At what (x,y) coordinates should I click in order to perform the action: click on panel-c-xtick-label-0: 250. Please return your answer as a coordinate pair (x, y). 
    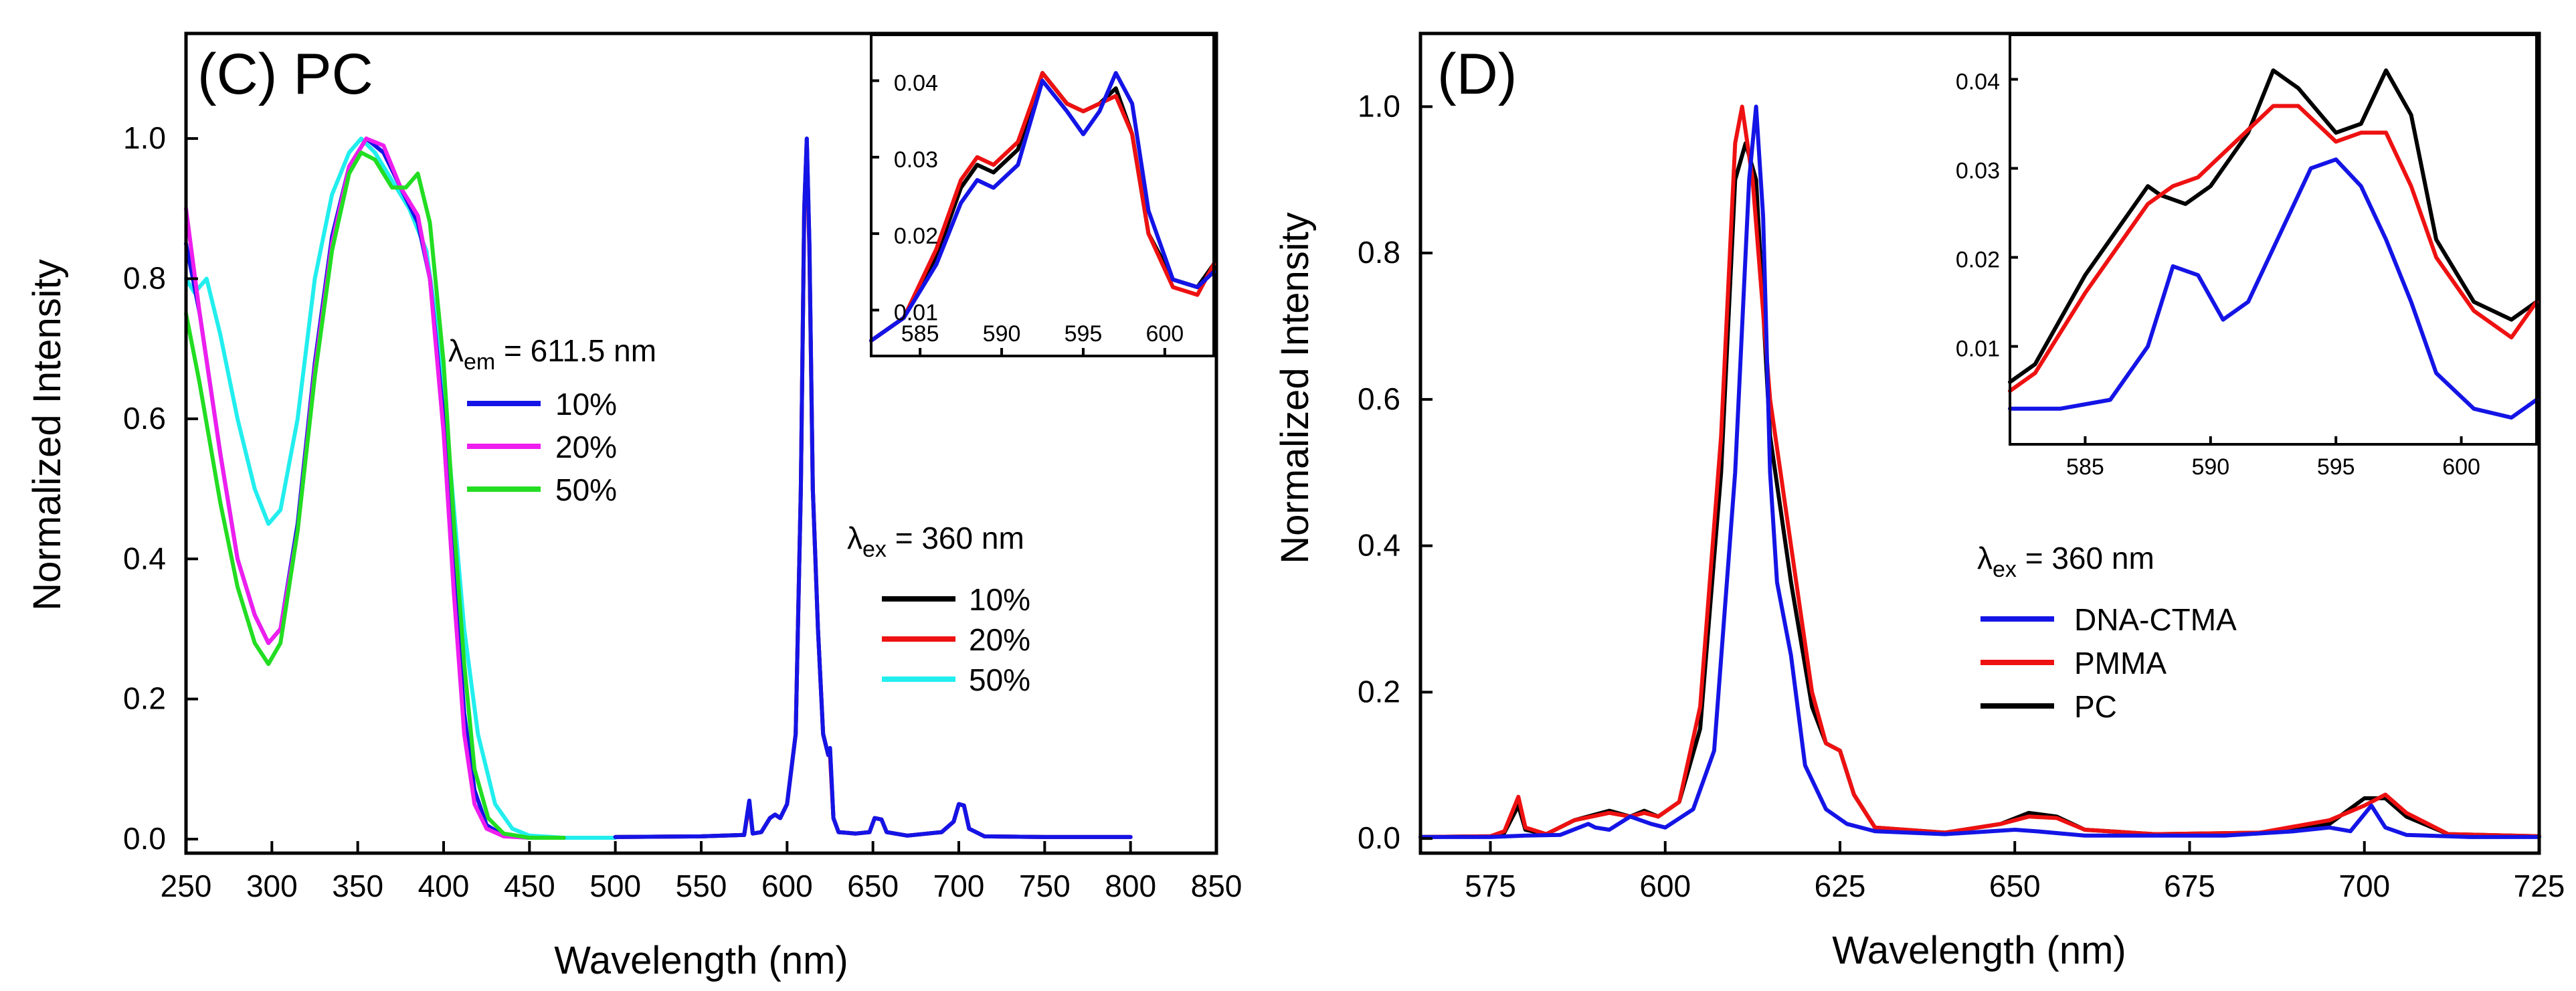
    Looking at the image, I should click on (186, 886).